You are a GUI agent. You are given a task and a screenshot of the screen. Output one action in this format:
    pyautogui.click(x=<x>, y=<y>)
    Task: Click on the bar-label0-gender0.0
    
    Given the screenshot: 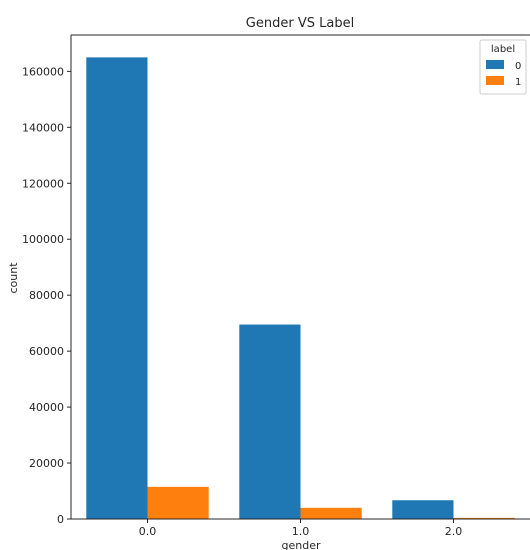 What is the action you would take?
    pyautogui.click(x=117, y=288)
    